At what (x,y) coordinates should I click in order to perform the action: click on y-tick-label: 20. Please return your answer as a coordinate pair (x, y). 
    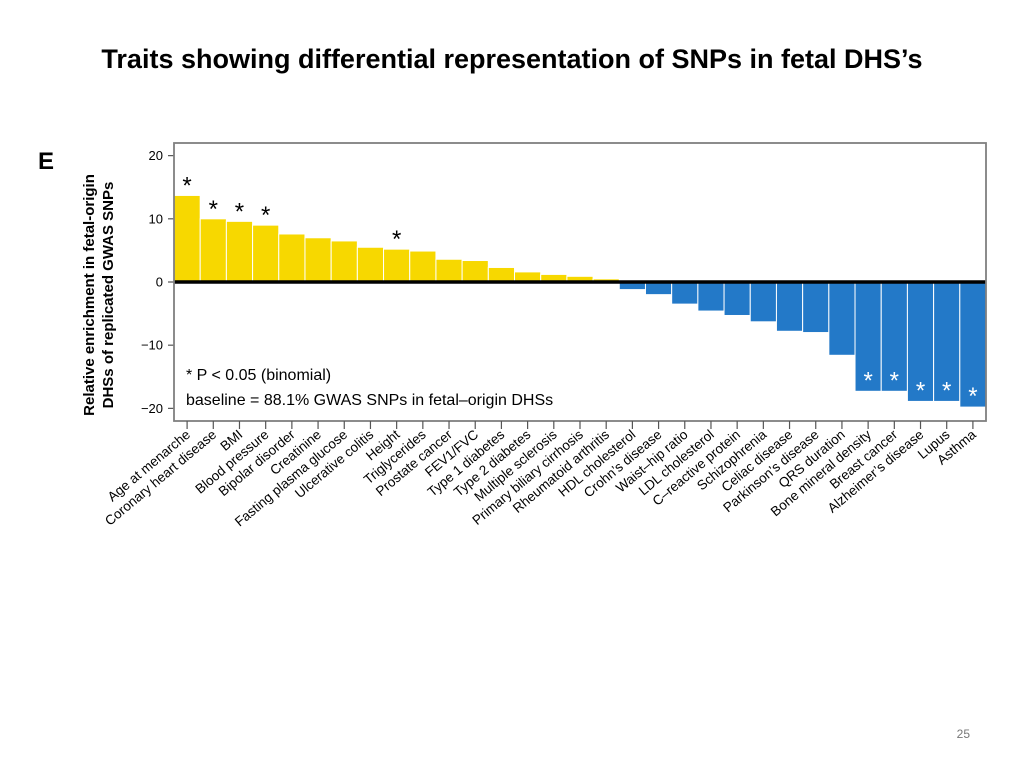
    Looking at the image, I should click on (156, 155).